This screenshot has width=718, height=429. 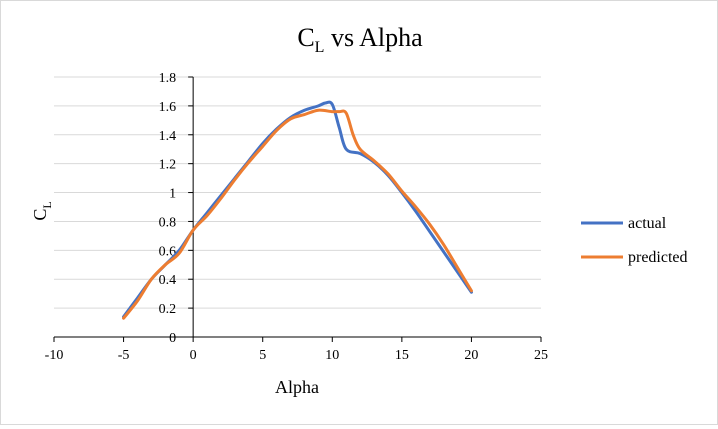 I want to click on y-tick-label: 1.4, so click(x=168, y=136).